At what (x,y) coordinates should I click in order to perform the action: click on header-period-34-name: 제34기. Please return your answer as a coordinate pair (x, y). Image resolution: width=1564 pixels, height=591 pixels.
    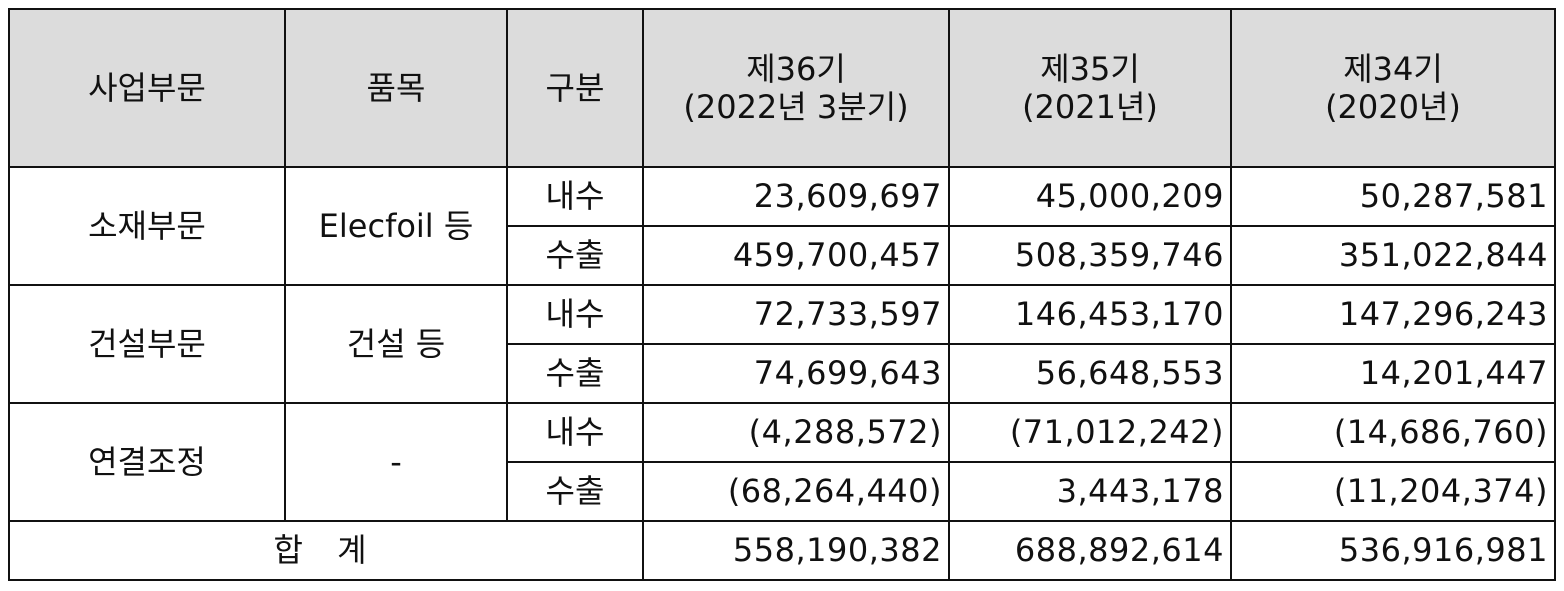
    Looking at the image, I should click on (1393, 68).